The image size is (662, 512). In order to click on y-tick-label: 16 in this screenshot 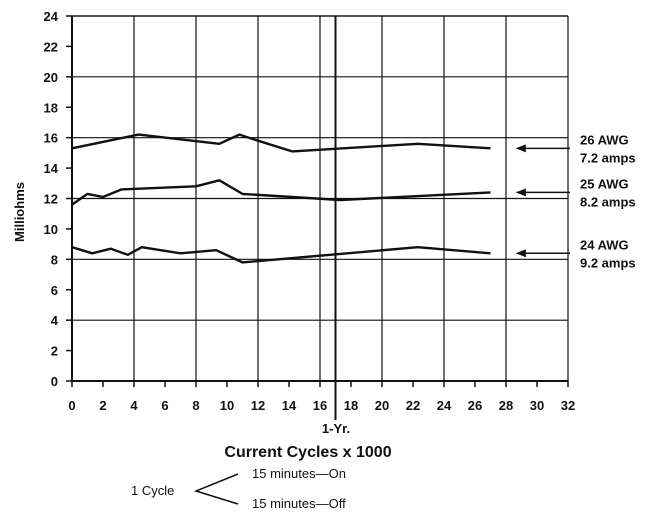, I will do `click(51, 138)`.